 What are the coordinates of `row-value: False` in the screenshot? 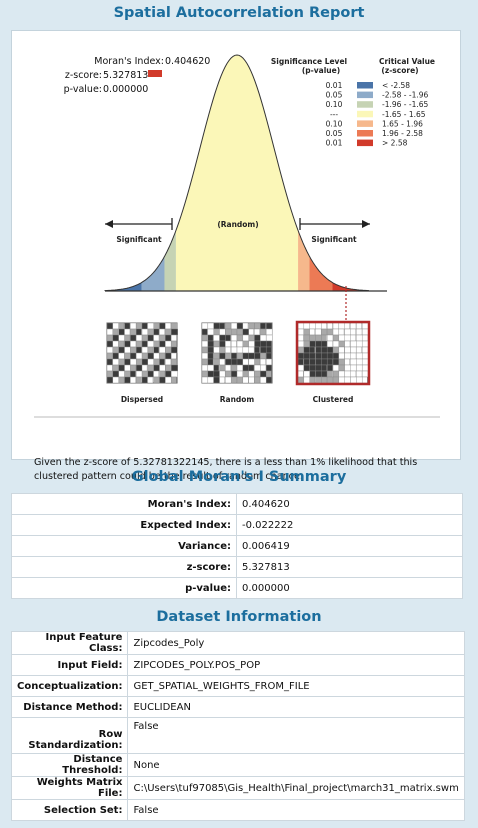 It's located at (296, 810).